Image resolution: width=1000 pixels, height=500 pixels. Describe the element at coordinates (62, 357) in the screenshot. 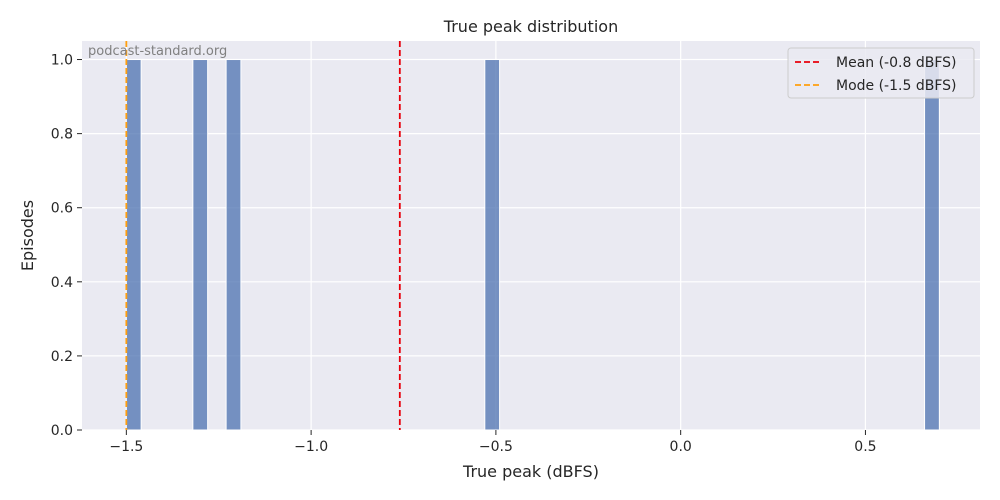

I see `y-tick-label: 0.2` at that location.